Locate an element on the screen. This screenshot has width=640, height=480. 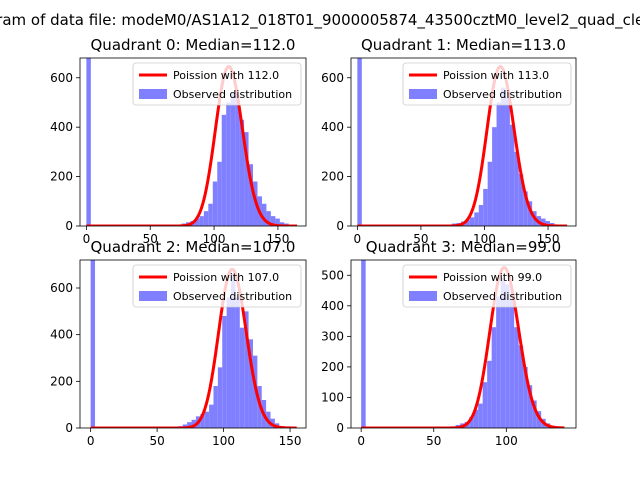
legend-label-poisson: Poission with 113.0 is located at coordinates (496, 75).